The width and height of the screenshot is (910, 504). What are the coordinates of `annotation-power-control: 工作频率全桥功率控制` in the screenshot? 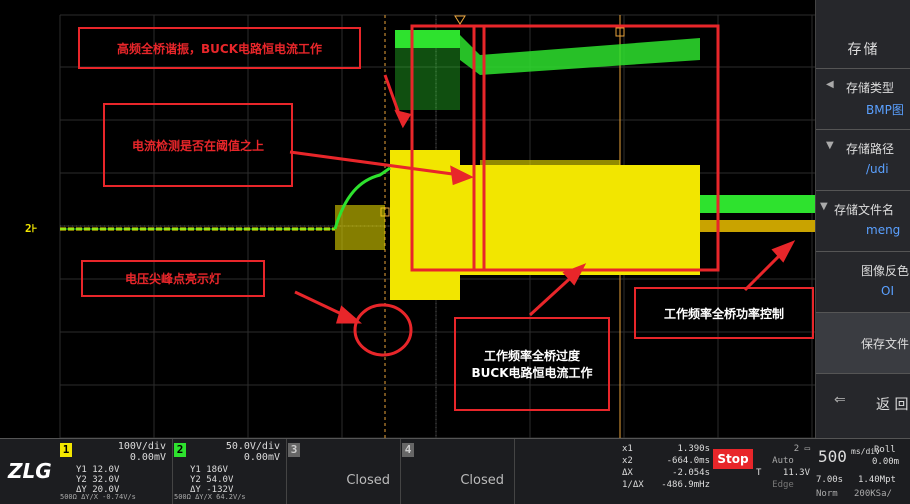 It's located at (724, 313).